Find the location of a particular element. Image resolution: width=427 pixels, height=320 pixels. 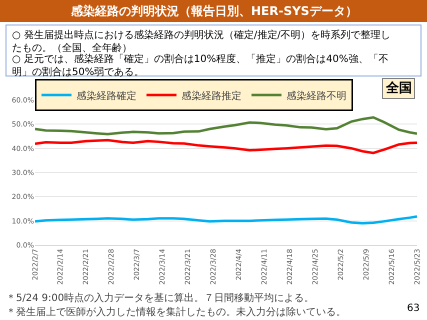

text: ○ 足元では、感染経路「確定」の割合は10%程度、「推定」の割合は40%強、「不明」の割合は50%弱である。 is located at coordinates (200, 65).